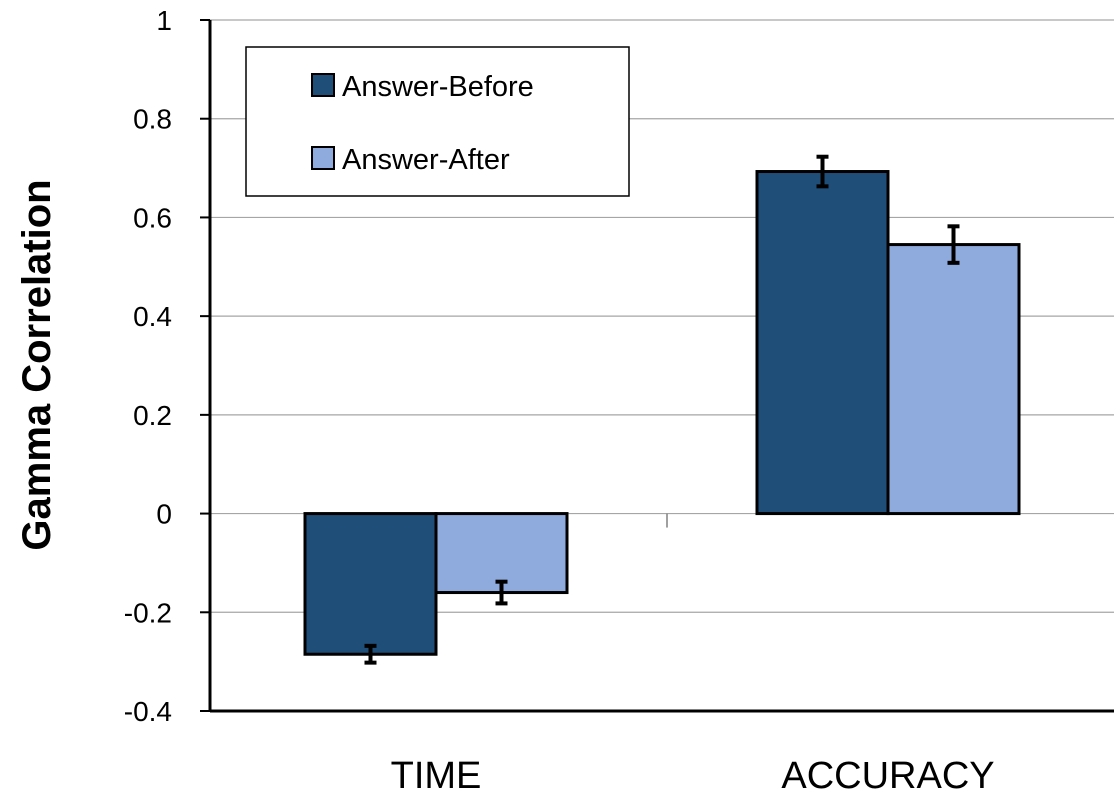  Describe the element at coordinates (152, 119) in the screenshot. I see `y-tick-label: 0.8` at that location.